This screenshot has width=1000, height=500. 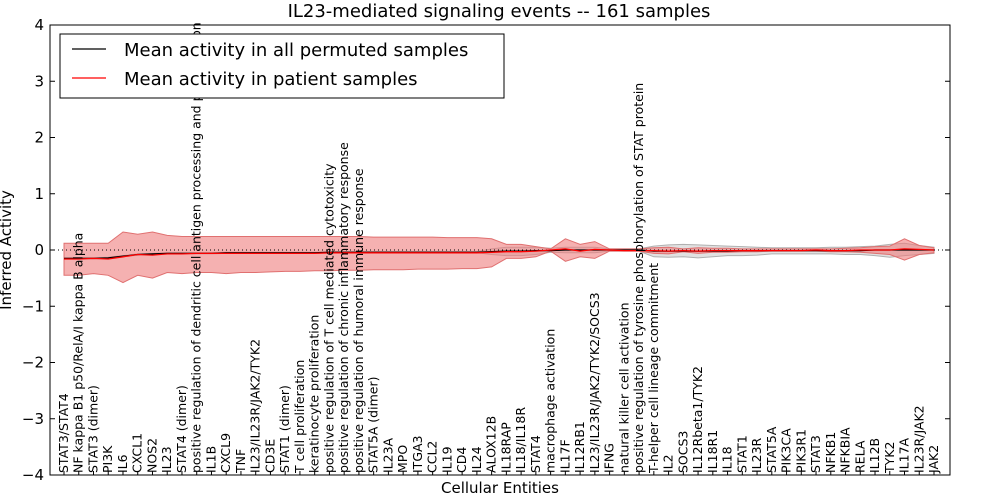 I want to click on patient-mean-line, so click(x=499, y=254).